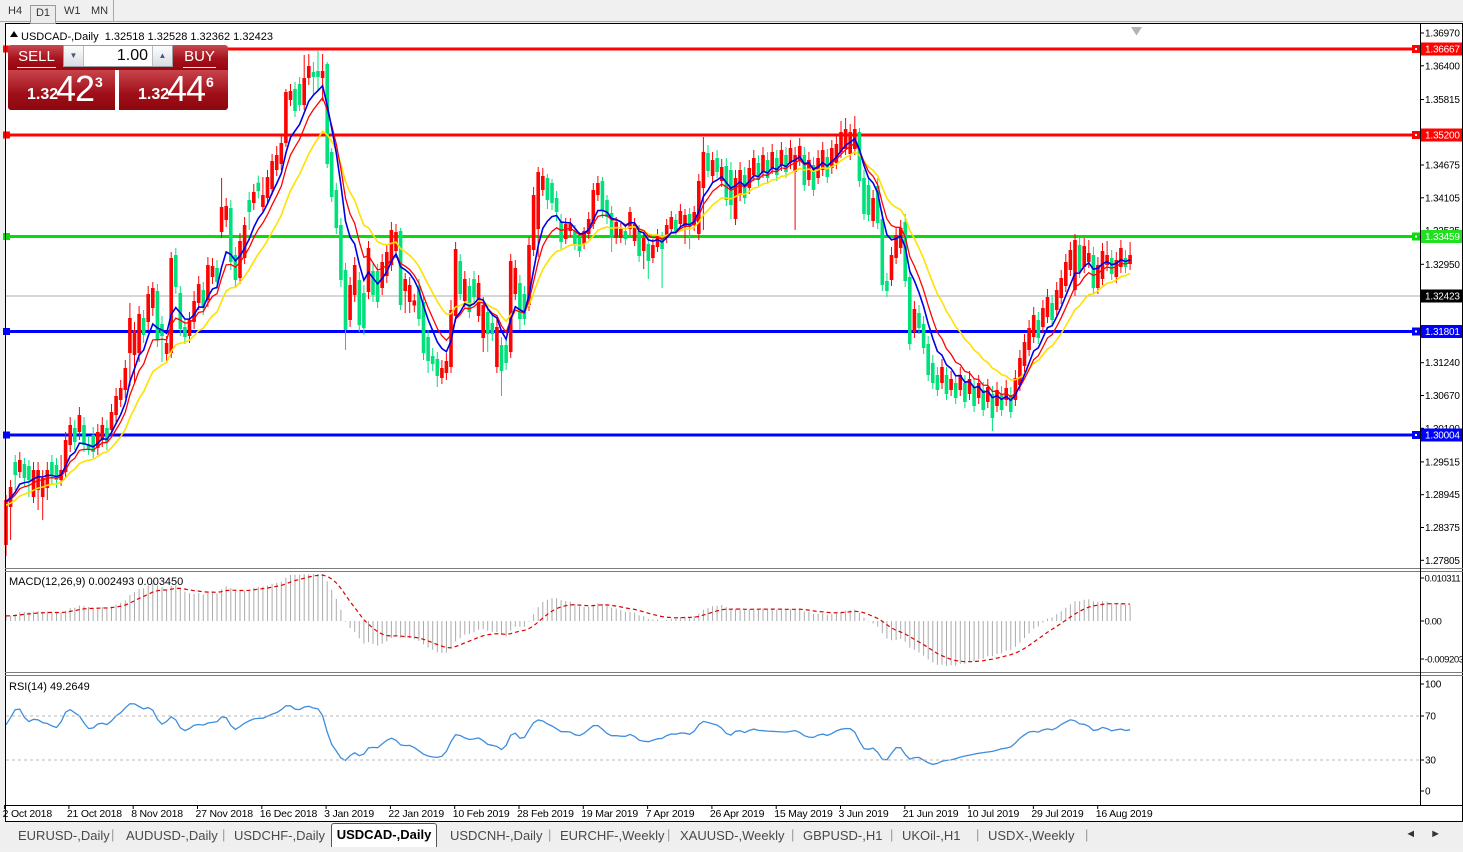  Describe the element at coordinates (1442, 50) in the screenshot. I see `svg-text: 1.36667` at that location.